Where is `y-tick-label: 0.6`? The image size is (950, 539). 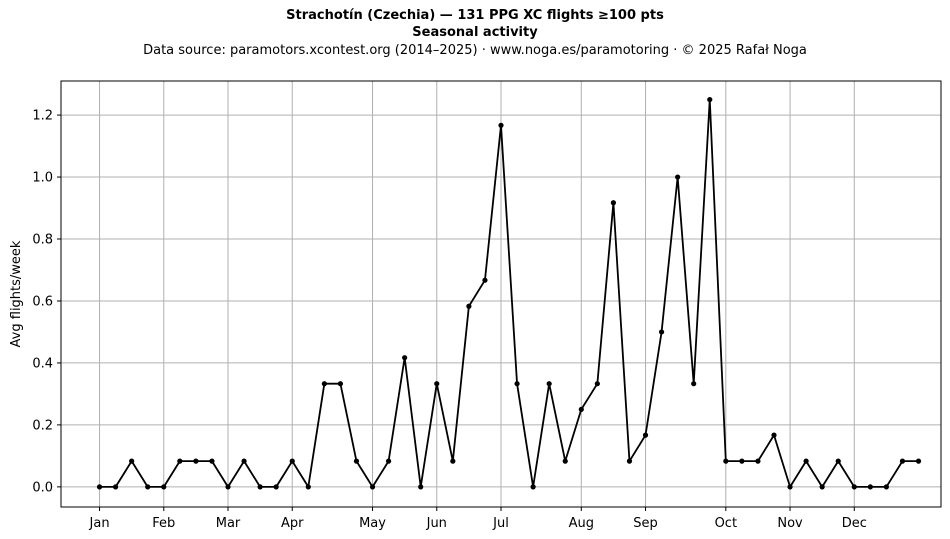
y-tick-label: 0.6 is located at coordinates (42, 301).